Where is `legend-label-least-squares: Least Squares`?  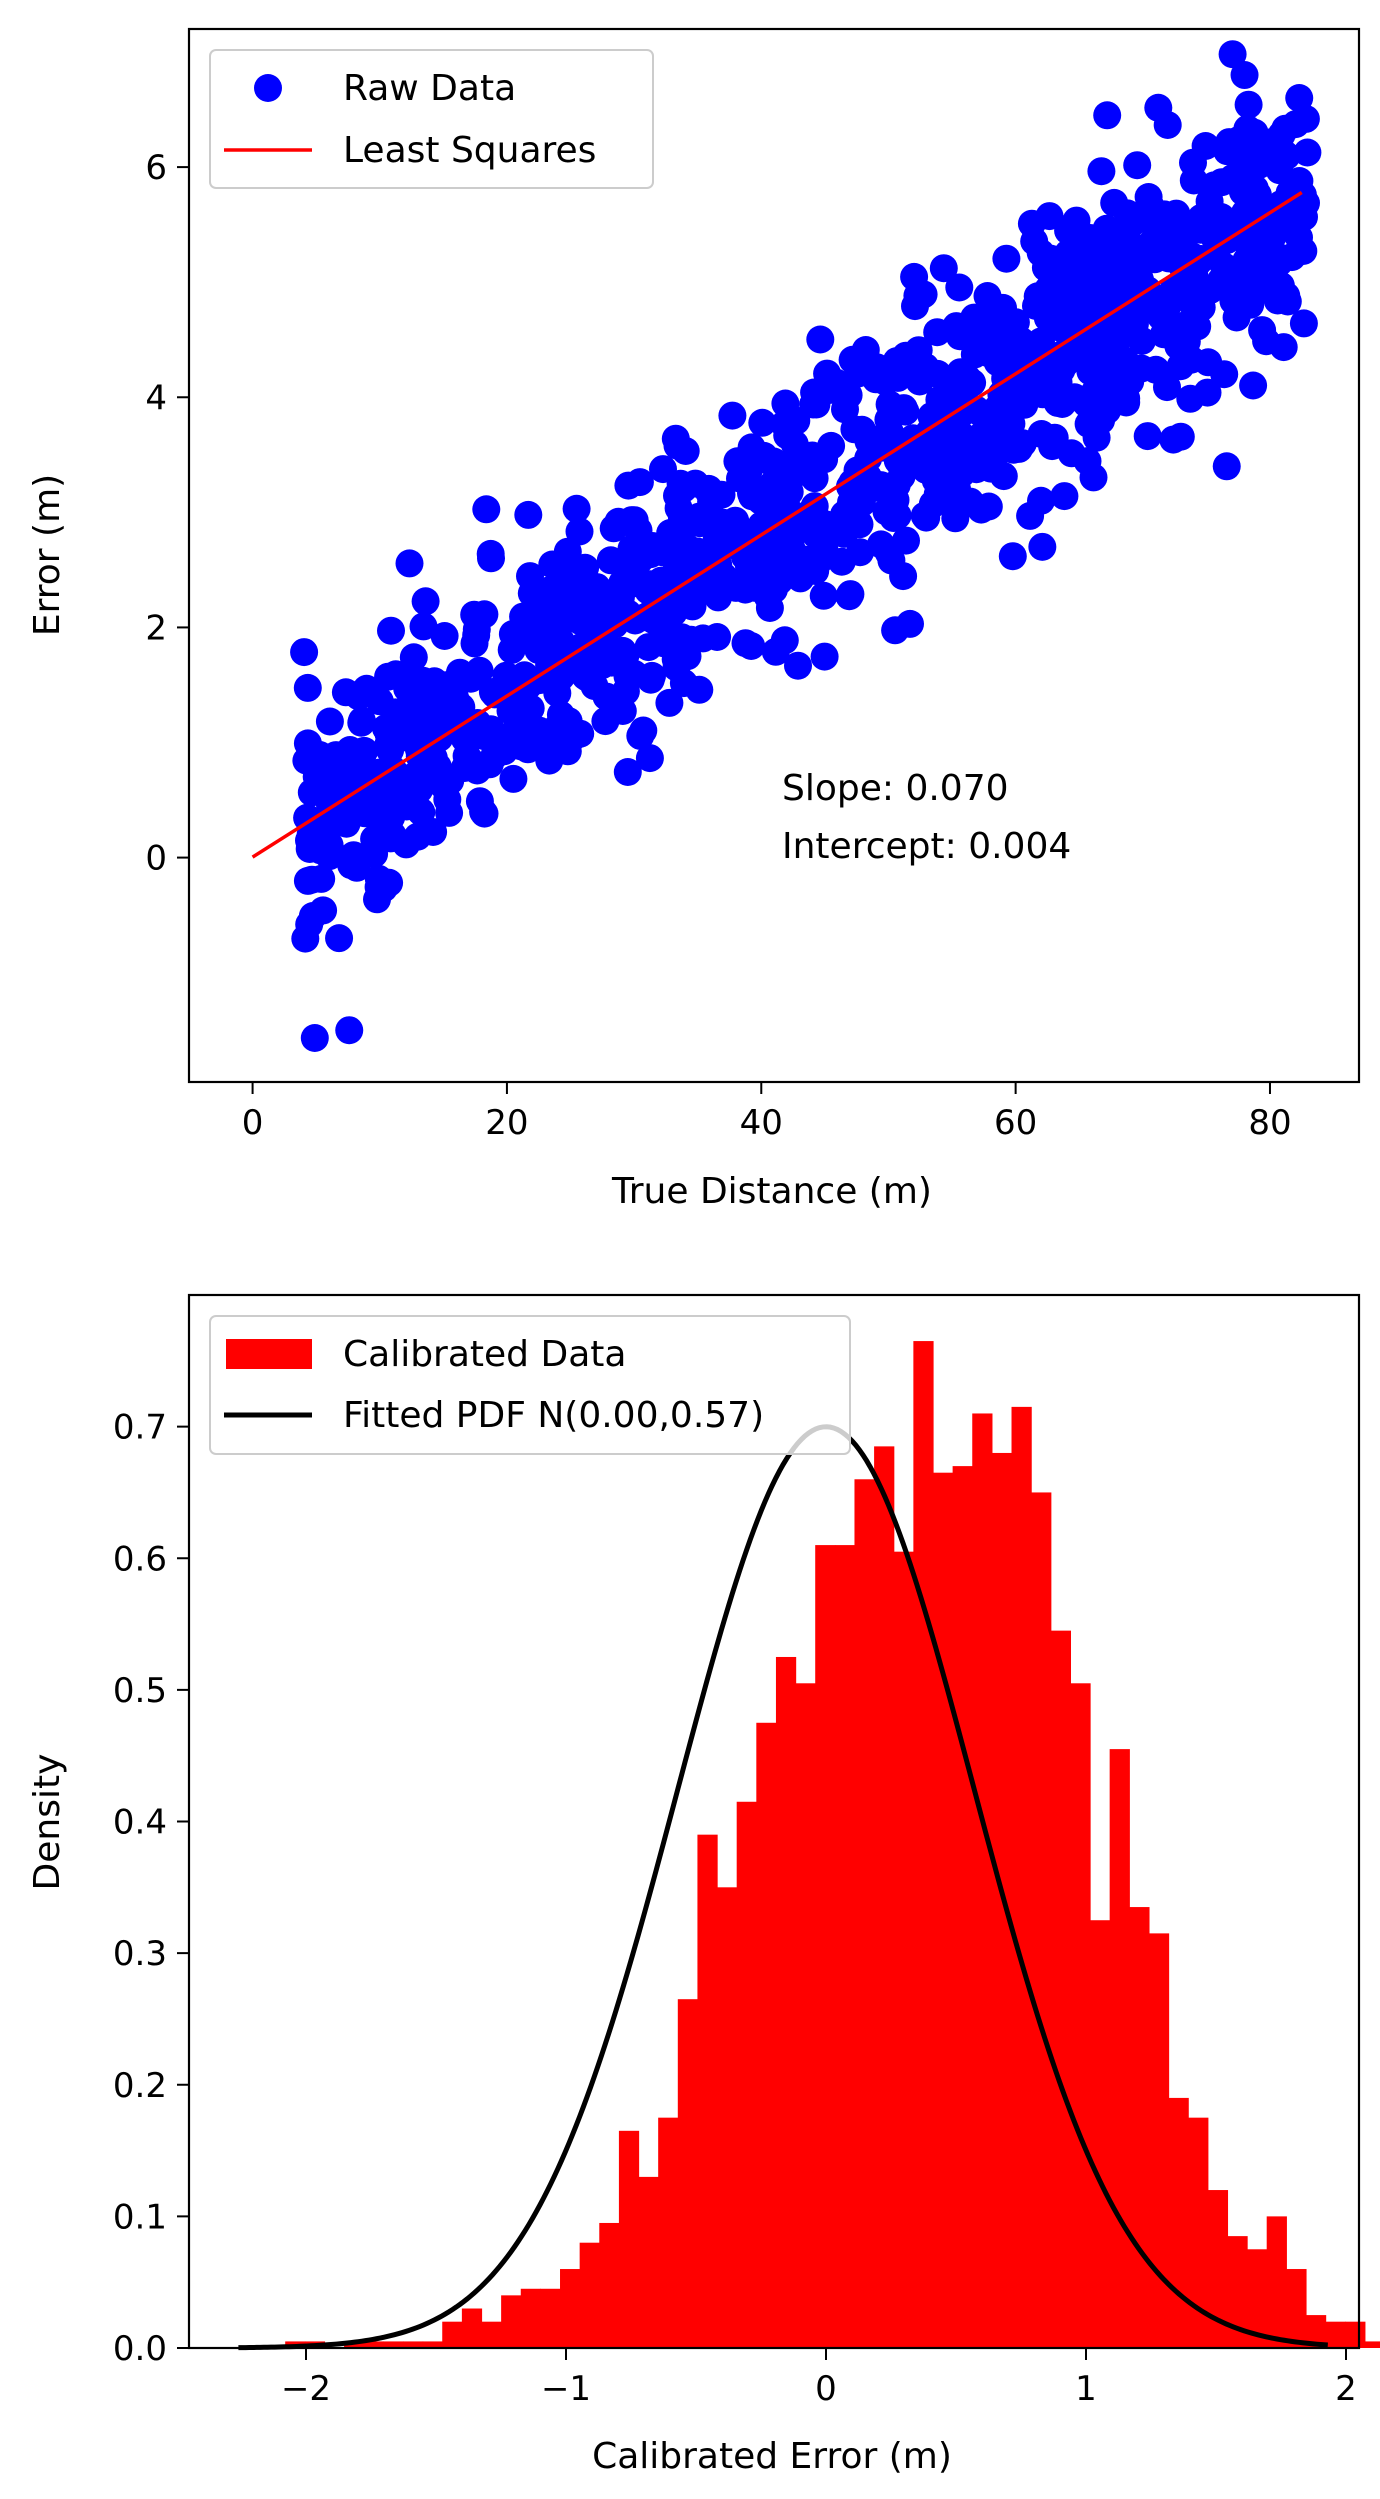
legend-label-least-squares: Least Squares is located at coordinates (469, 150).